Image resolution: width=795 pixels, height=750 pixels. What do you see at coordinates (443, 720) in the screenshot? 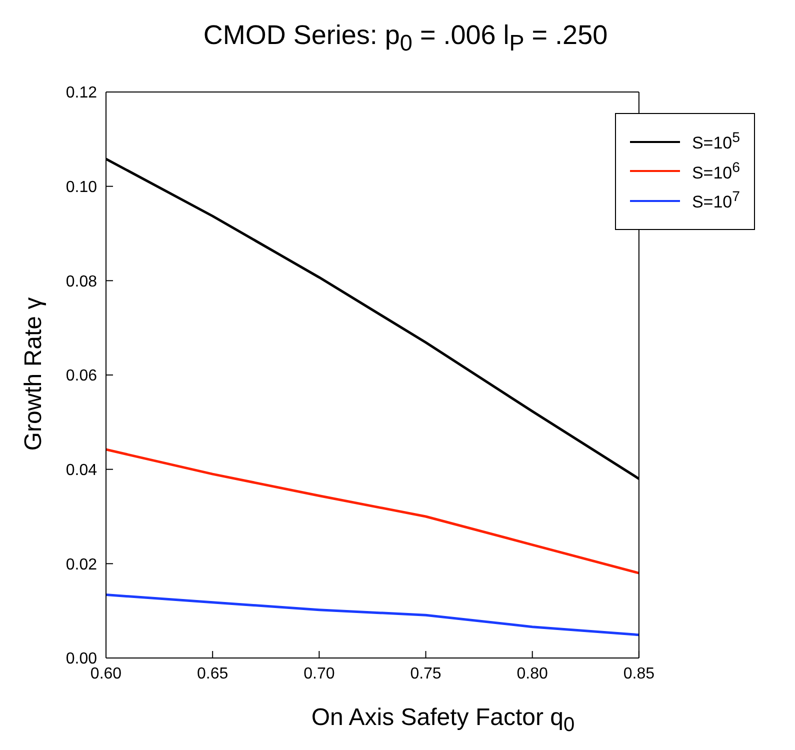
I see `x-axis-title: On Axis Safety Factor q$_{0}$` at bounding box center [443, 720].